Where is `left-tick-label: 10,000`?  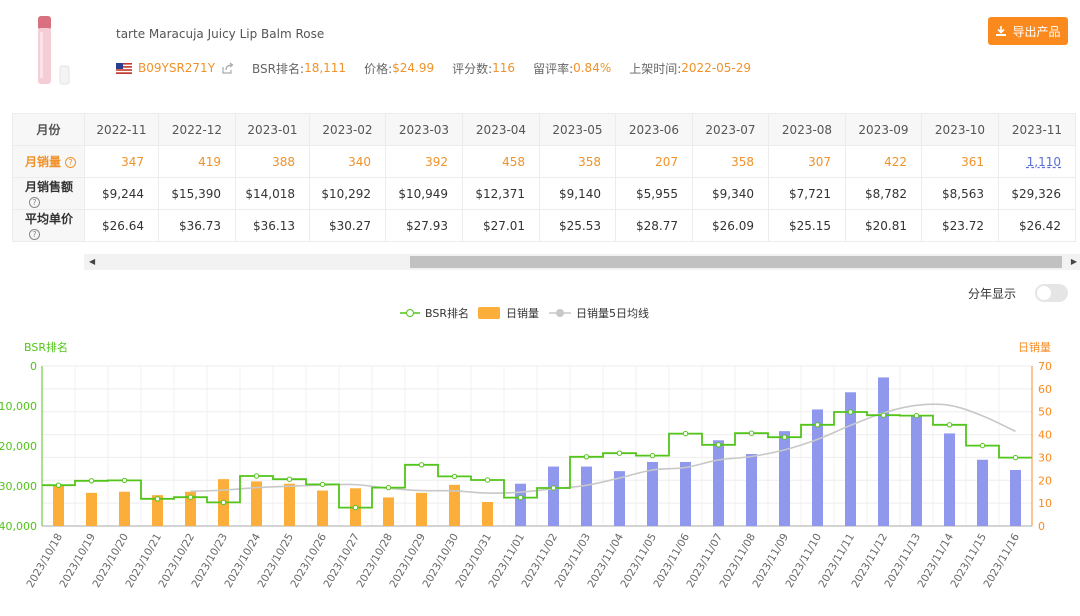 left-tick-label: 10,000 is located at coordinates (18, 406).